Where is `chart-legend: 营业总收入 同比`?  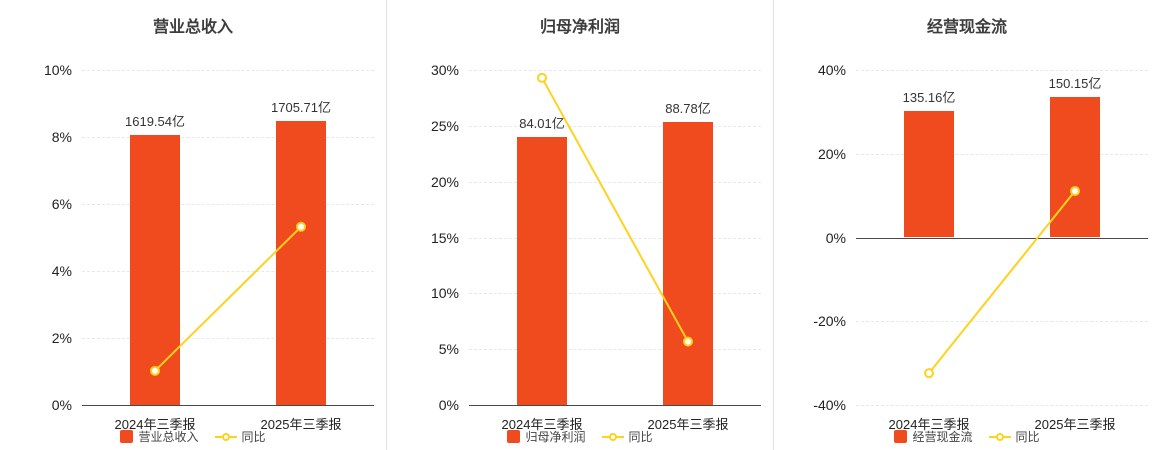 chart-legend: 营业总收入 同比 is located at coordinates (193, 436).